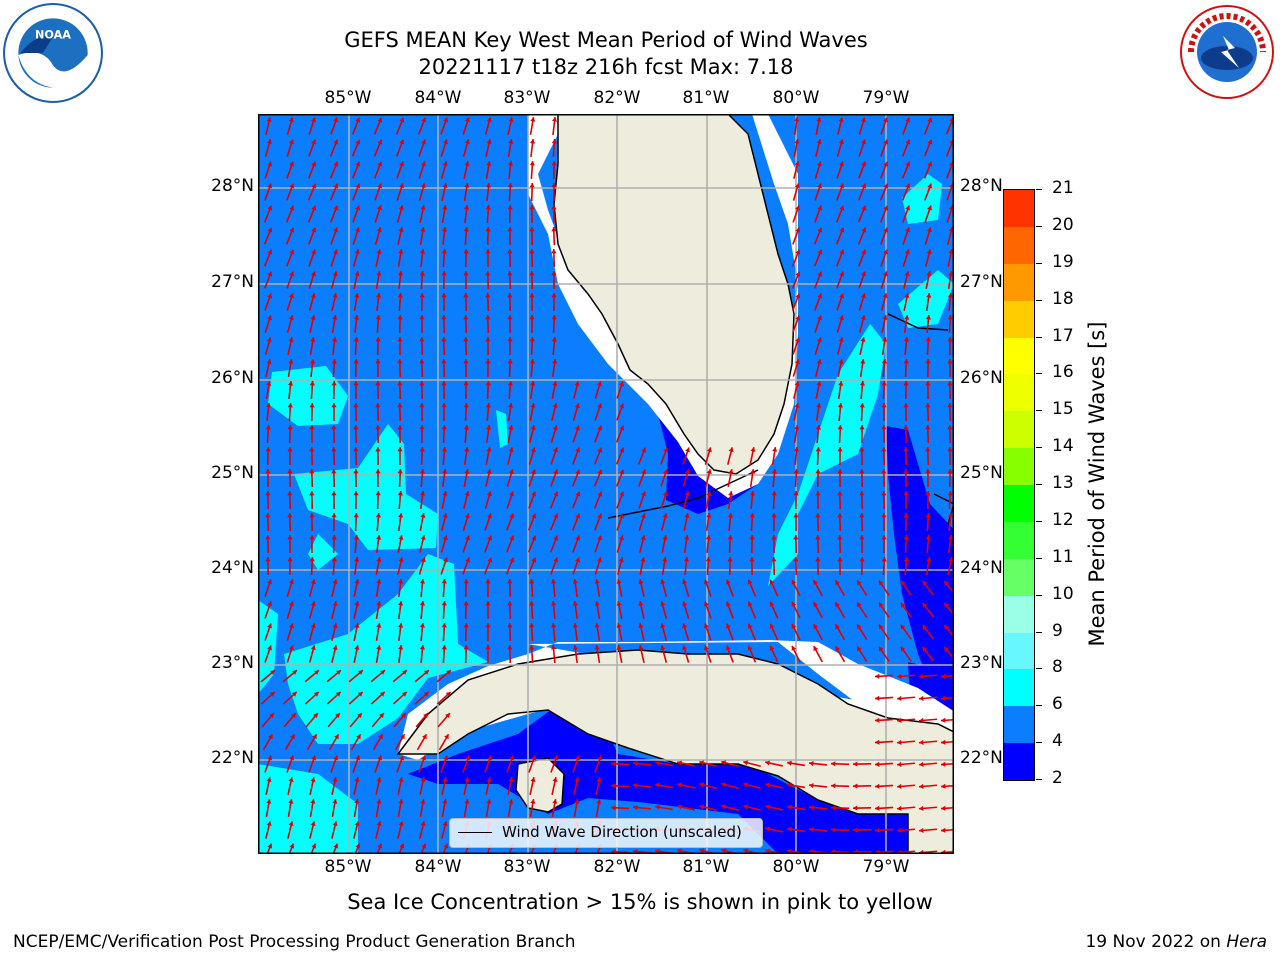 The image size is (1280, 960). Describe the element at coordinates (1019, 577) in the screenshot. I see `colorbar-segment` at that location.